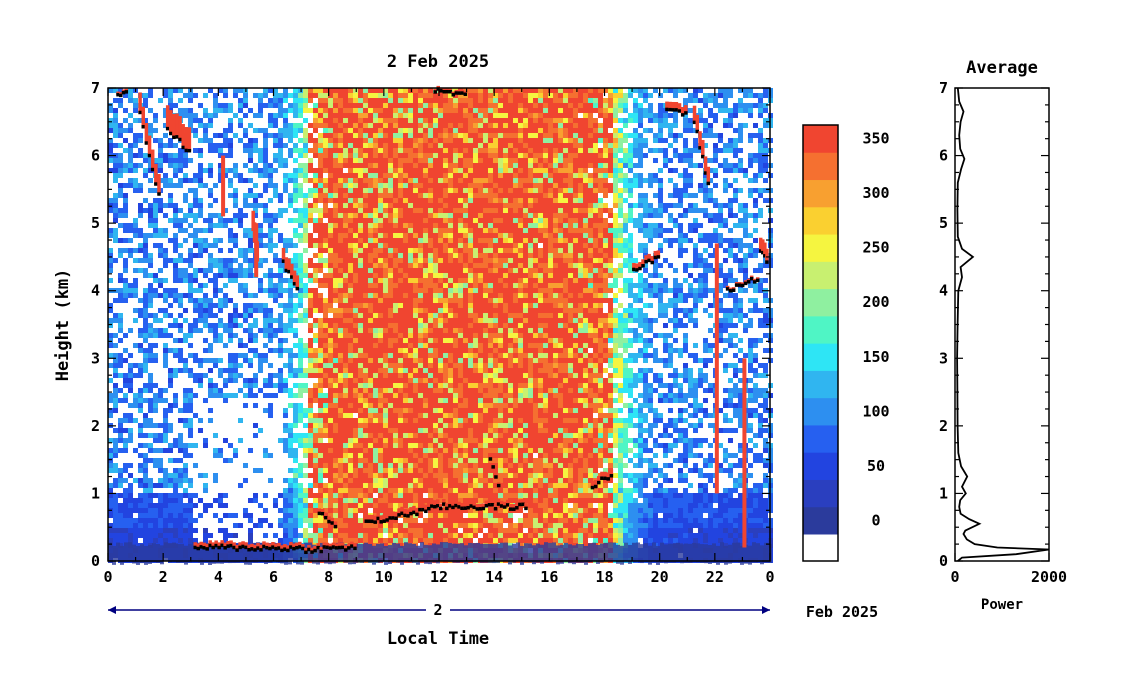  I want to click on profile-y-tick-label: 5, so click(943, 223).